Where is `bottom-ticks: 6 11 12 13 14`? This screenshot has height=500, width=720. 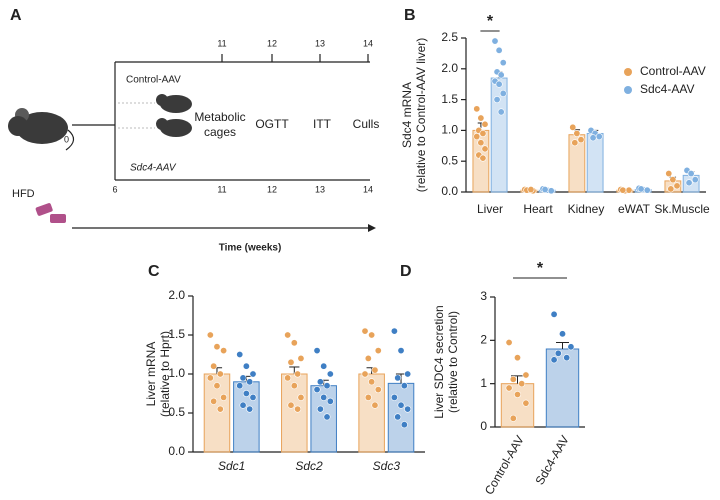
bottom-ticks: 6 11 12 13 14 is located at coordinates (242, 189).